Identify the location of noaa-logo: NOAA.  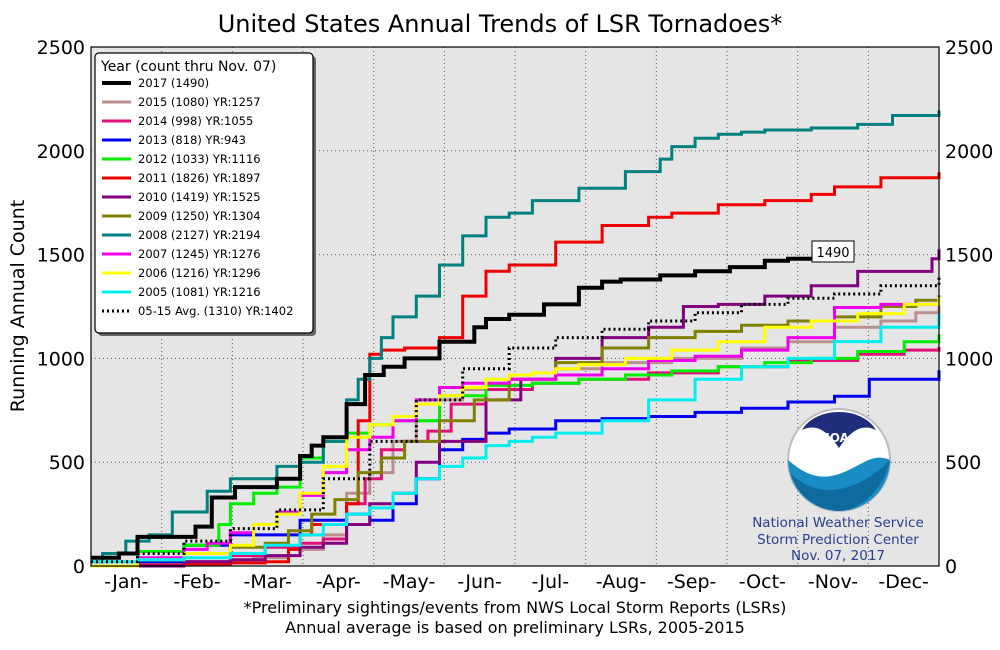
(839, 460).